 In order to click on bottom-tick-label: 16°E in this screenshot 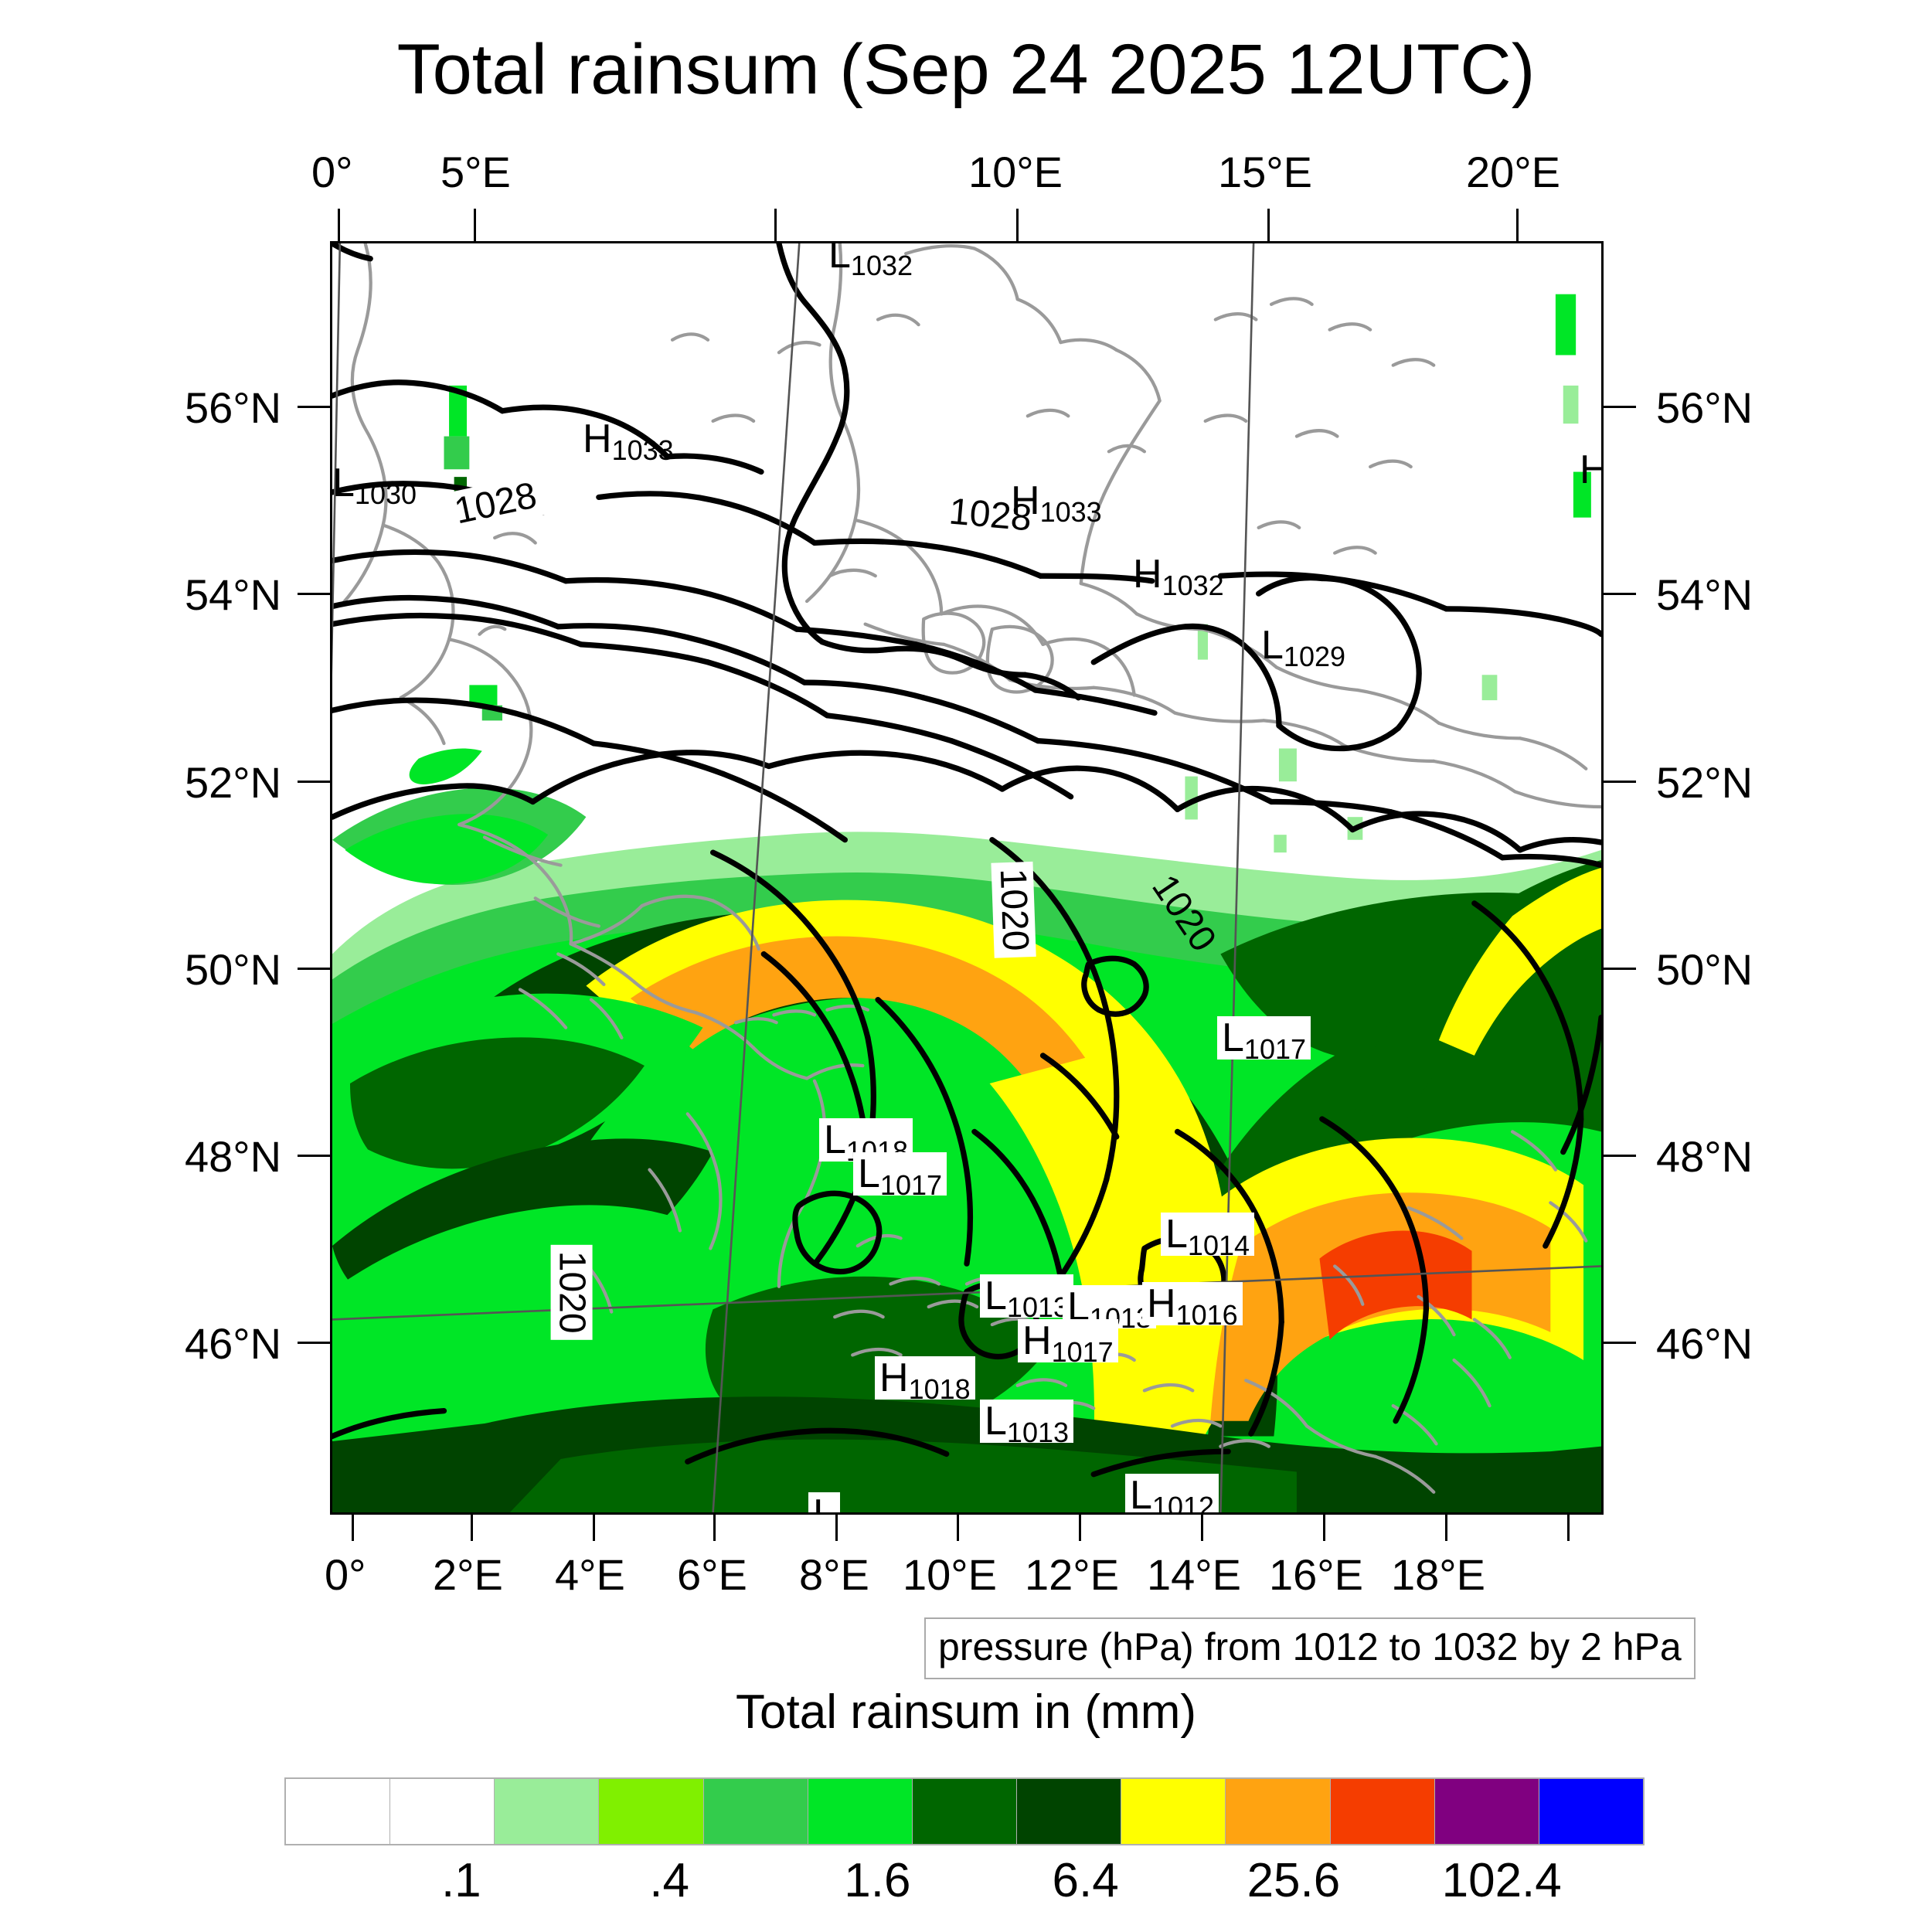, I will do `click(1317, 1575)`.